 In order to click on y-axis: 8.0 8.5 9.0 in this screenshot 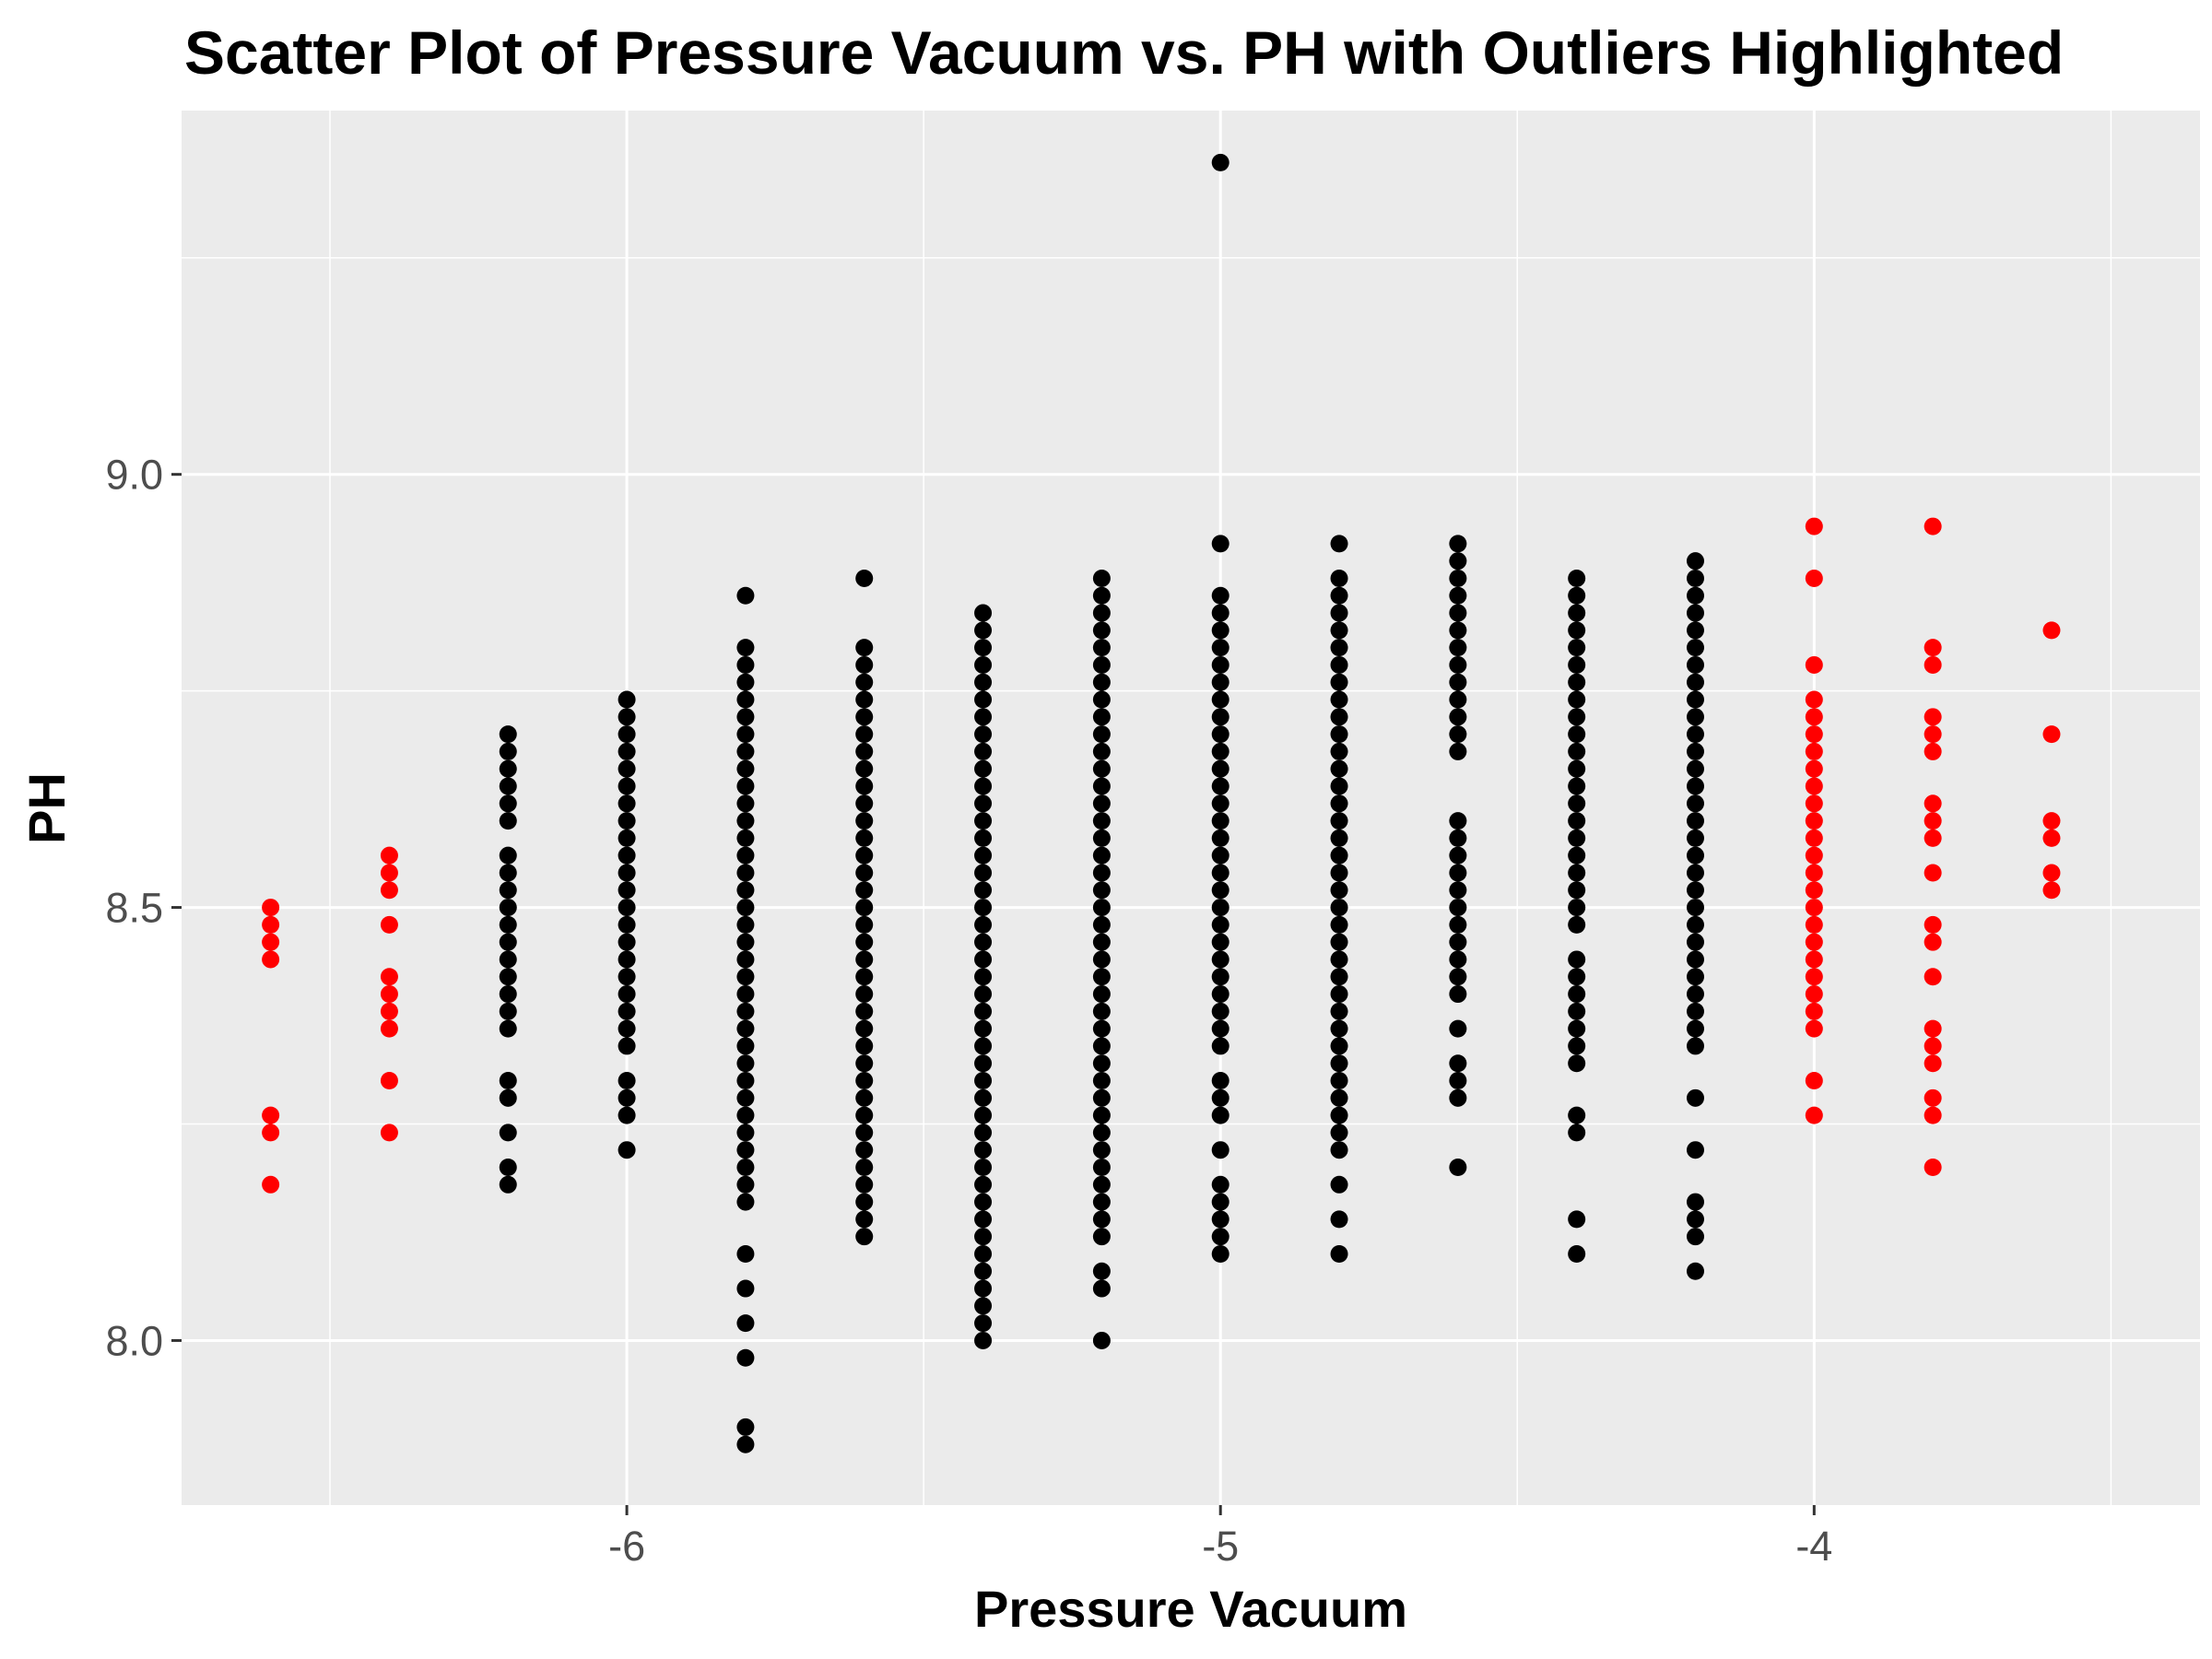, I will do `click(143, 908)`.